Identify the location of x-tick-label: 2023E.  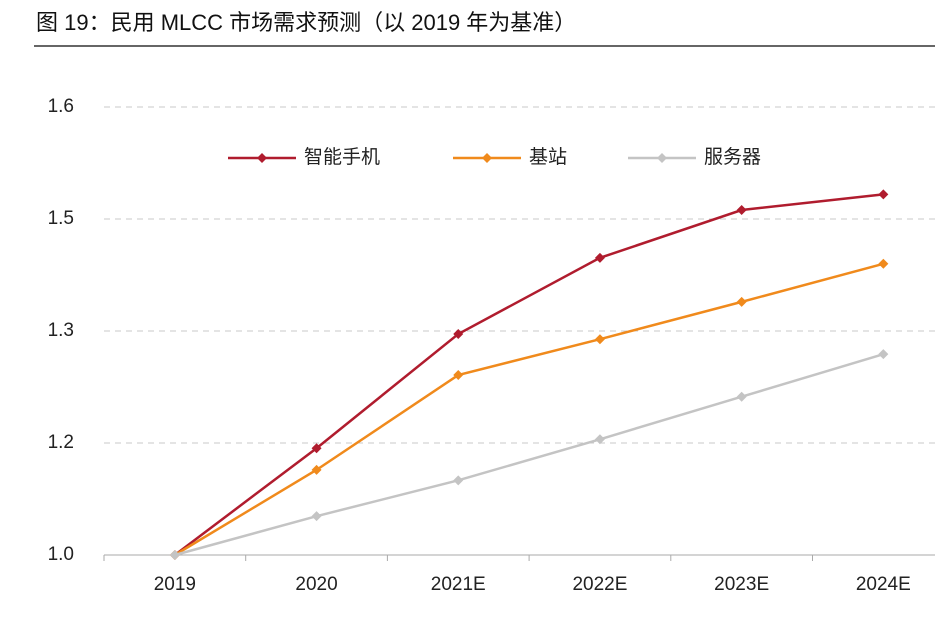
(741, 584).